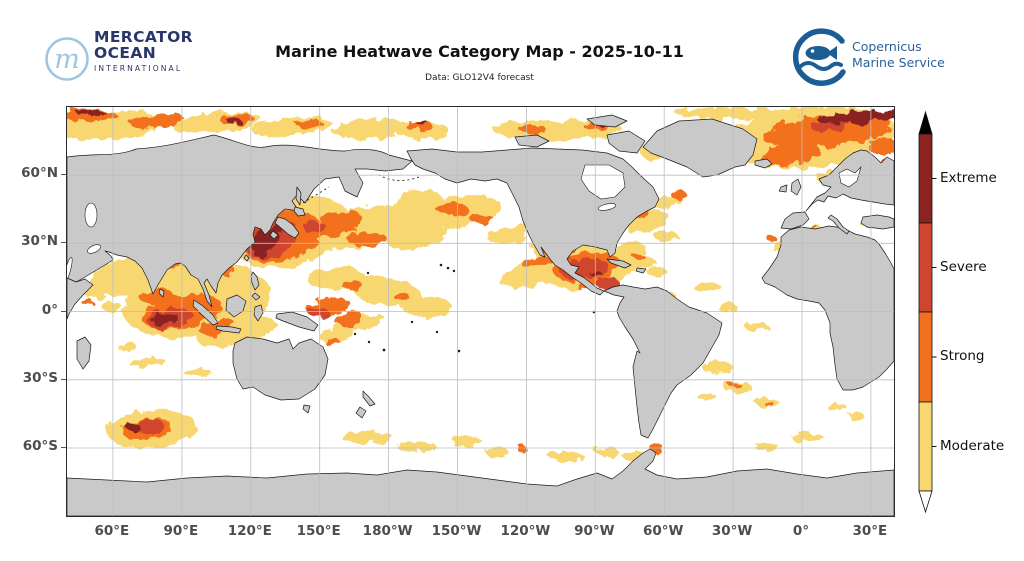 This screenshot has height=561, width=1024. What do you see at coordinates (925, 178) in the screenshot?
I see `colorbar-extreme-segment` at bounding box center [925, 178].